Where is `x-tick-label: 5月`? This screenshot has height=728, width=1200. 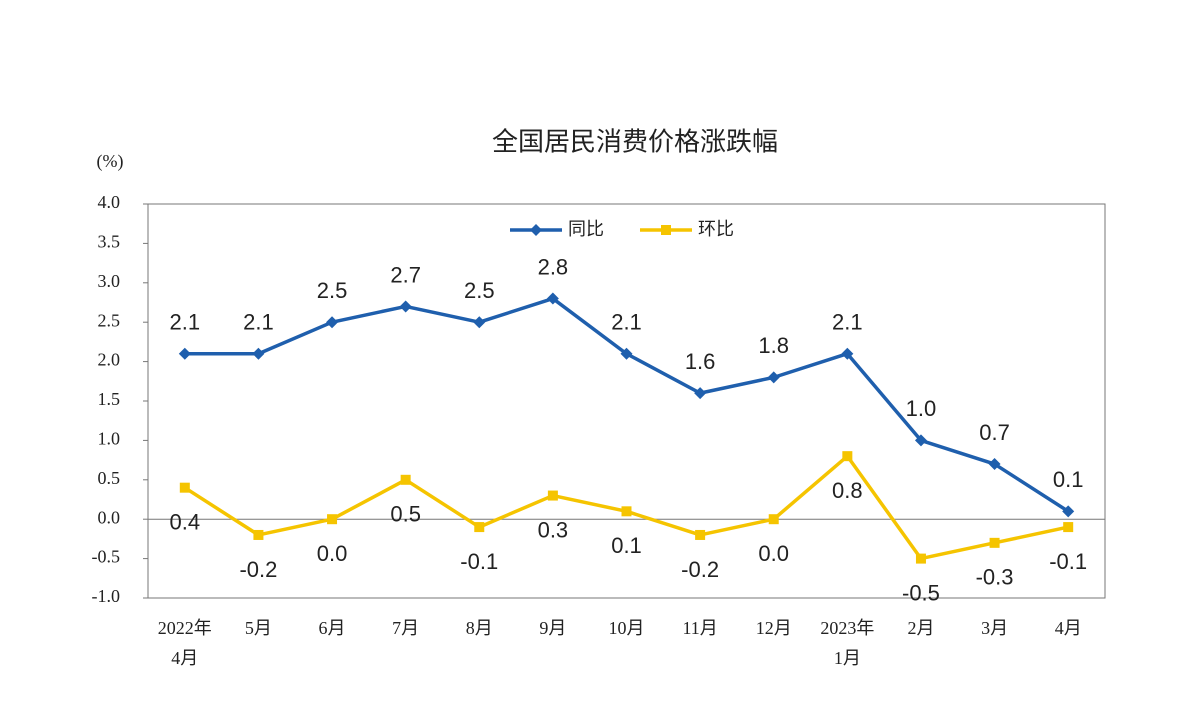
x-tick-label: 5月 is located at coordinates (258, 628).